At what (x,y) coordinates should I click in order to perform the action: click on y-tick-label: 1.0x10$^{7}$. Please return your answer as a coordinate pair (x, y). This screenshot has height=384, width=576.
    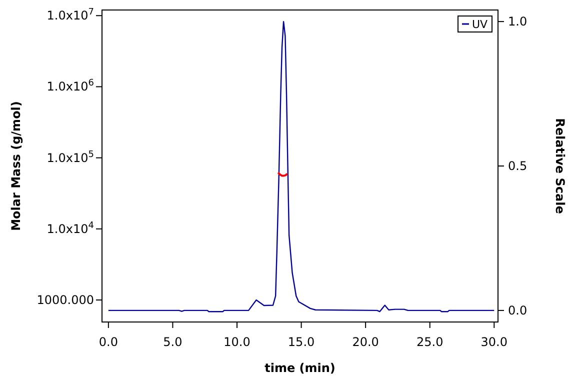
    Looking at the image, I should click on (70, 15).